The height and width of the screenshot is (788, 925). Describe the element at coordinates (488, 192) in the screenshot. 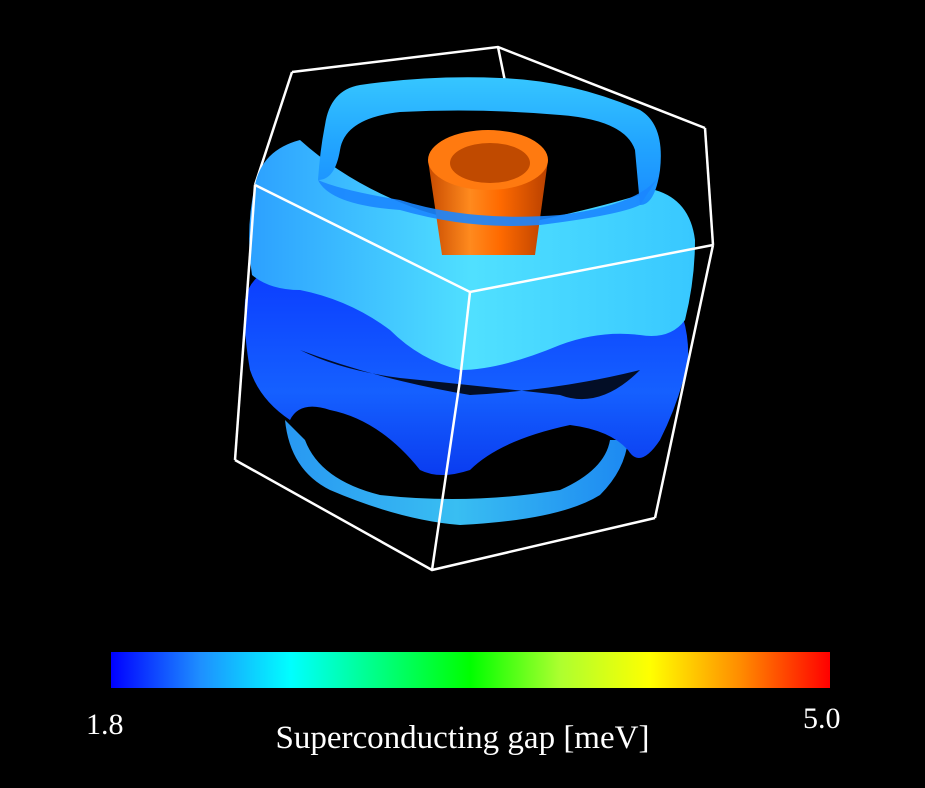

I see `upper-cylinder` at that location.